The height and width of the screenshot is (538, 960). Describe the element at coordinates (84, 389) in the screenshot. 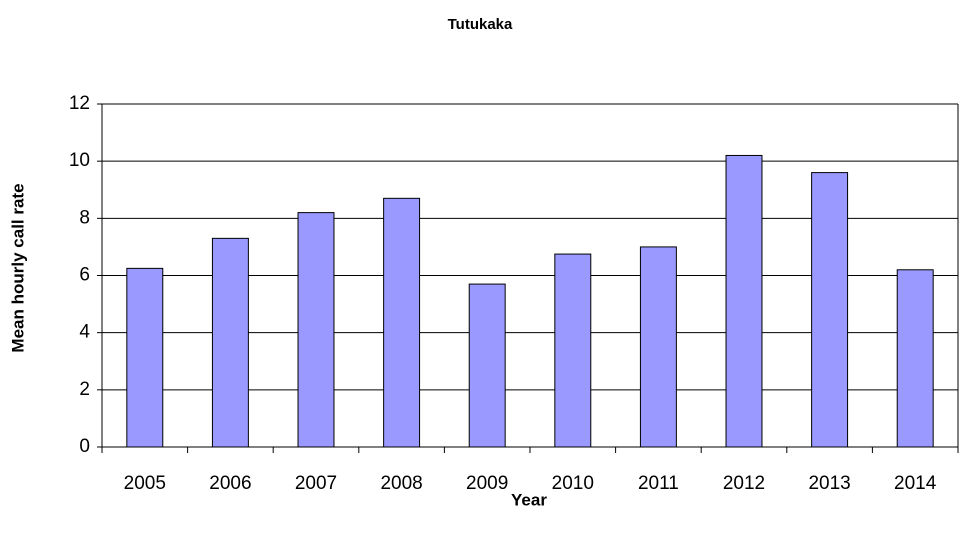

I see `y-tick-label: 2` at that location.